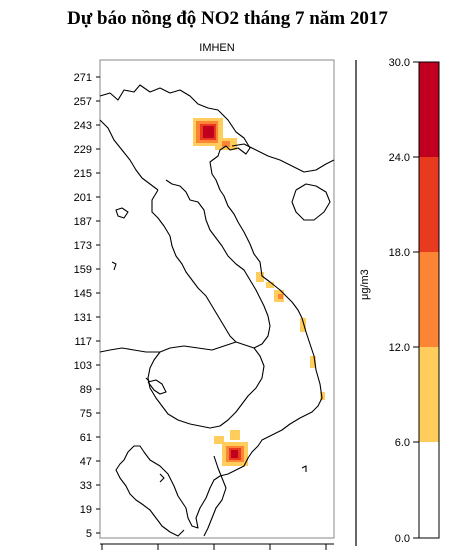 The image size is (455, 552). Describe the element at coordinates (399, 253) in the screenshot. I see `legend-tick-label: 18.0` at that location.